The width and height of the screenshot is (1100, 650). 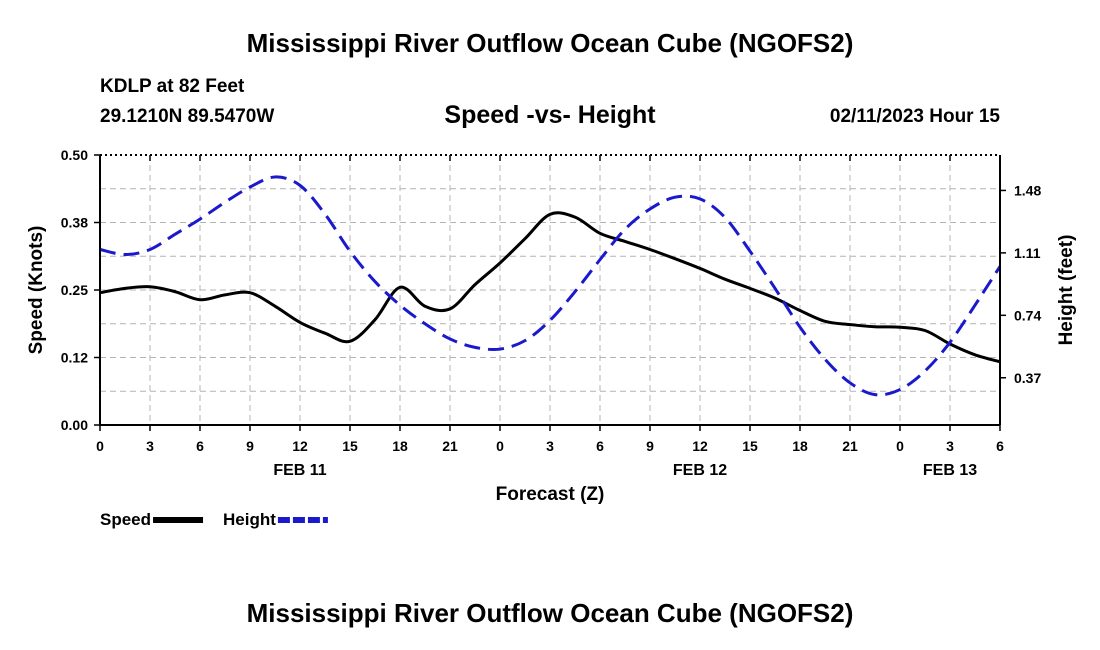 What do you see at coordinates (172, 86) in the screenshot?
I see `station-label: KDLP at 82 Feet` at bounding box center [172, 86].